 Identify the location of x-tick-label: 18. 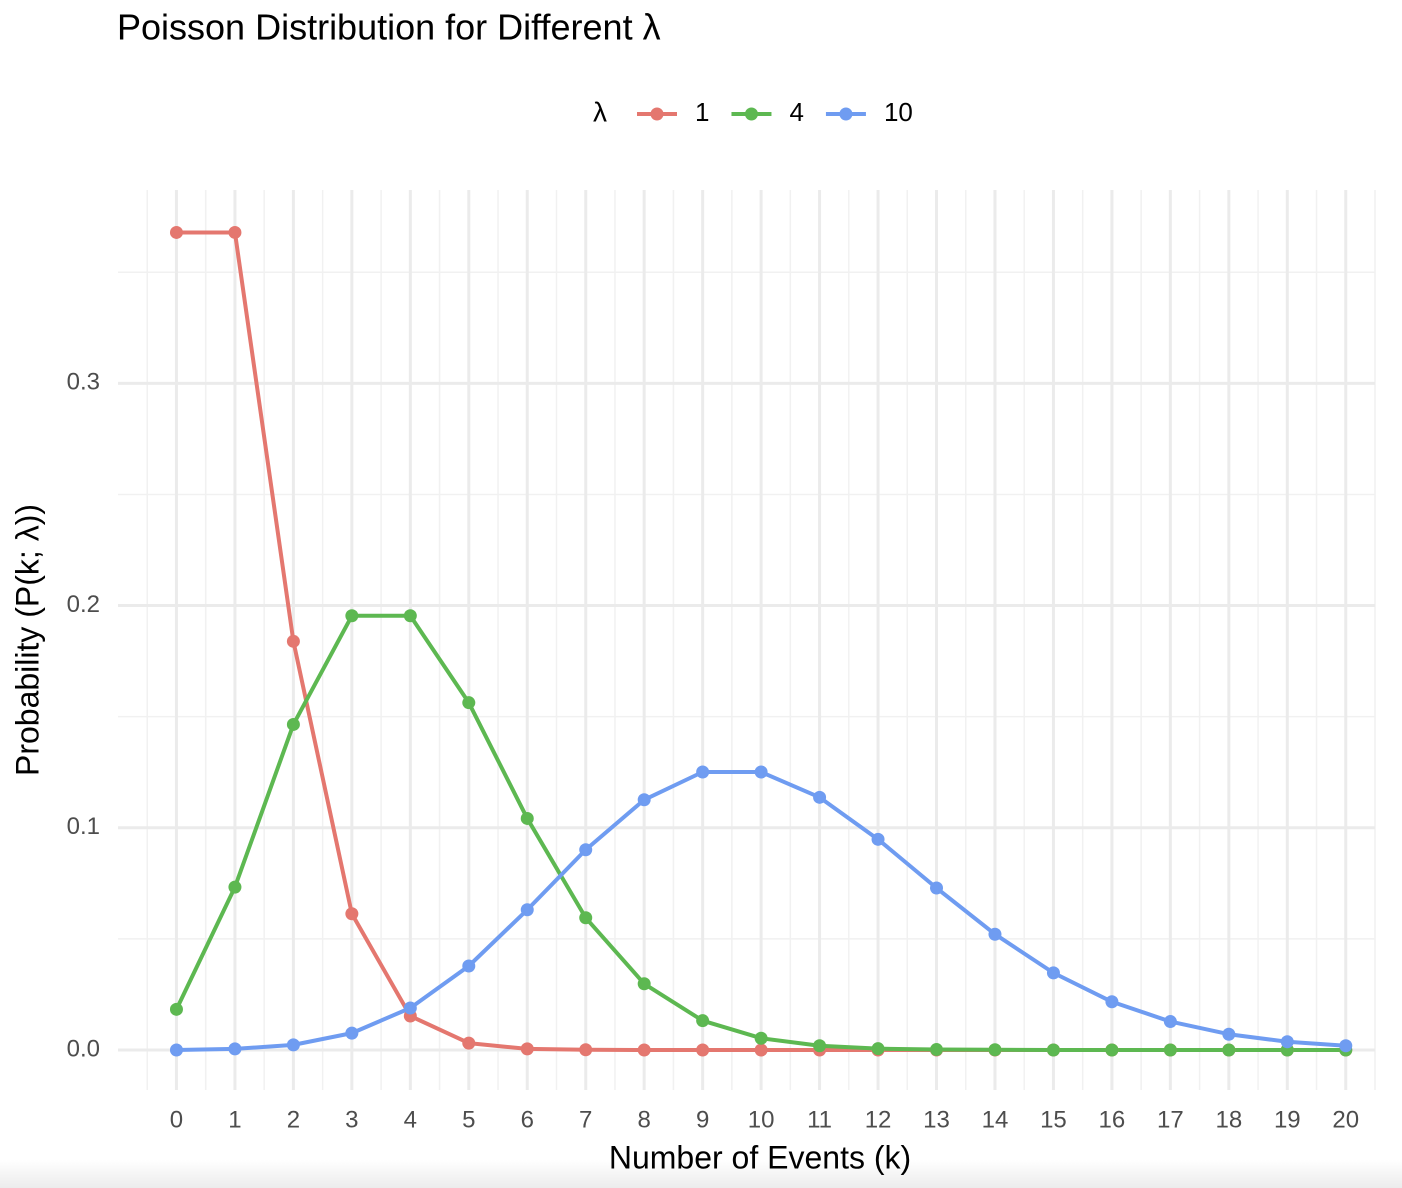
(1228, 1119).